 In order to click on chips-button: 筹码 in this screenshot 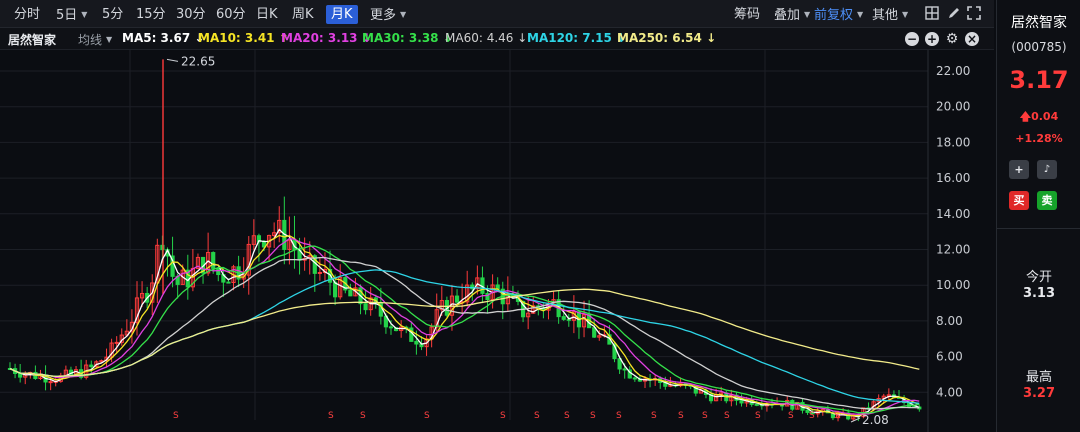, I will do `click(747, 14)`.